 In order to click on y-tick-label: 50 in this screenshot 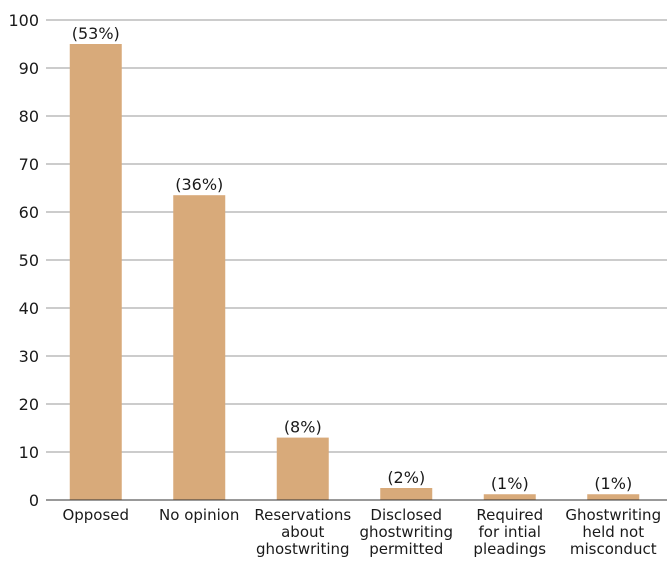, I will do `click(29, 260)`.